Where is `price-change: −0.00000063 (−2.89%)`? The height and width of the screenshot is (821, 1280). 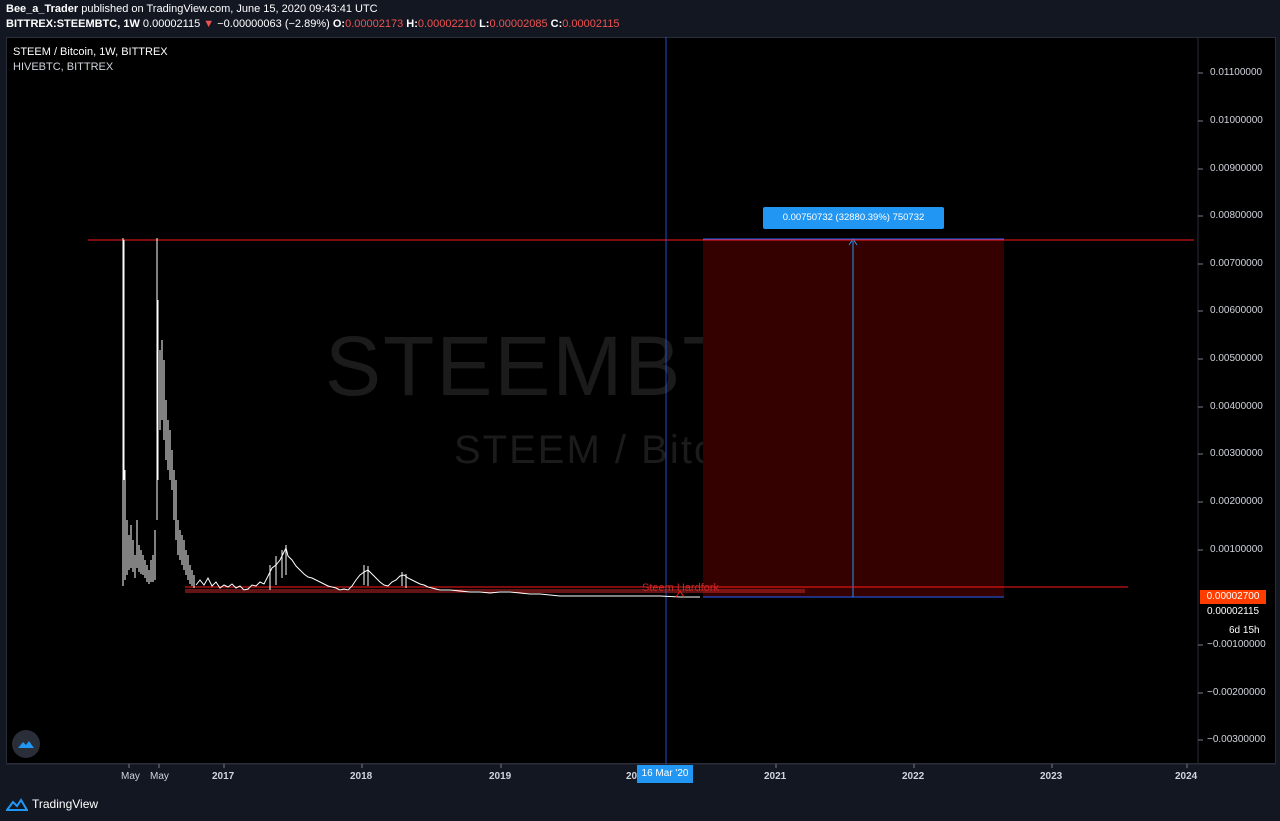 price-change: −0.00000063 (−2.89%) is located at coordinates (273, 24).